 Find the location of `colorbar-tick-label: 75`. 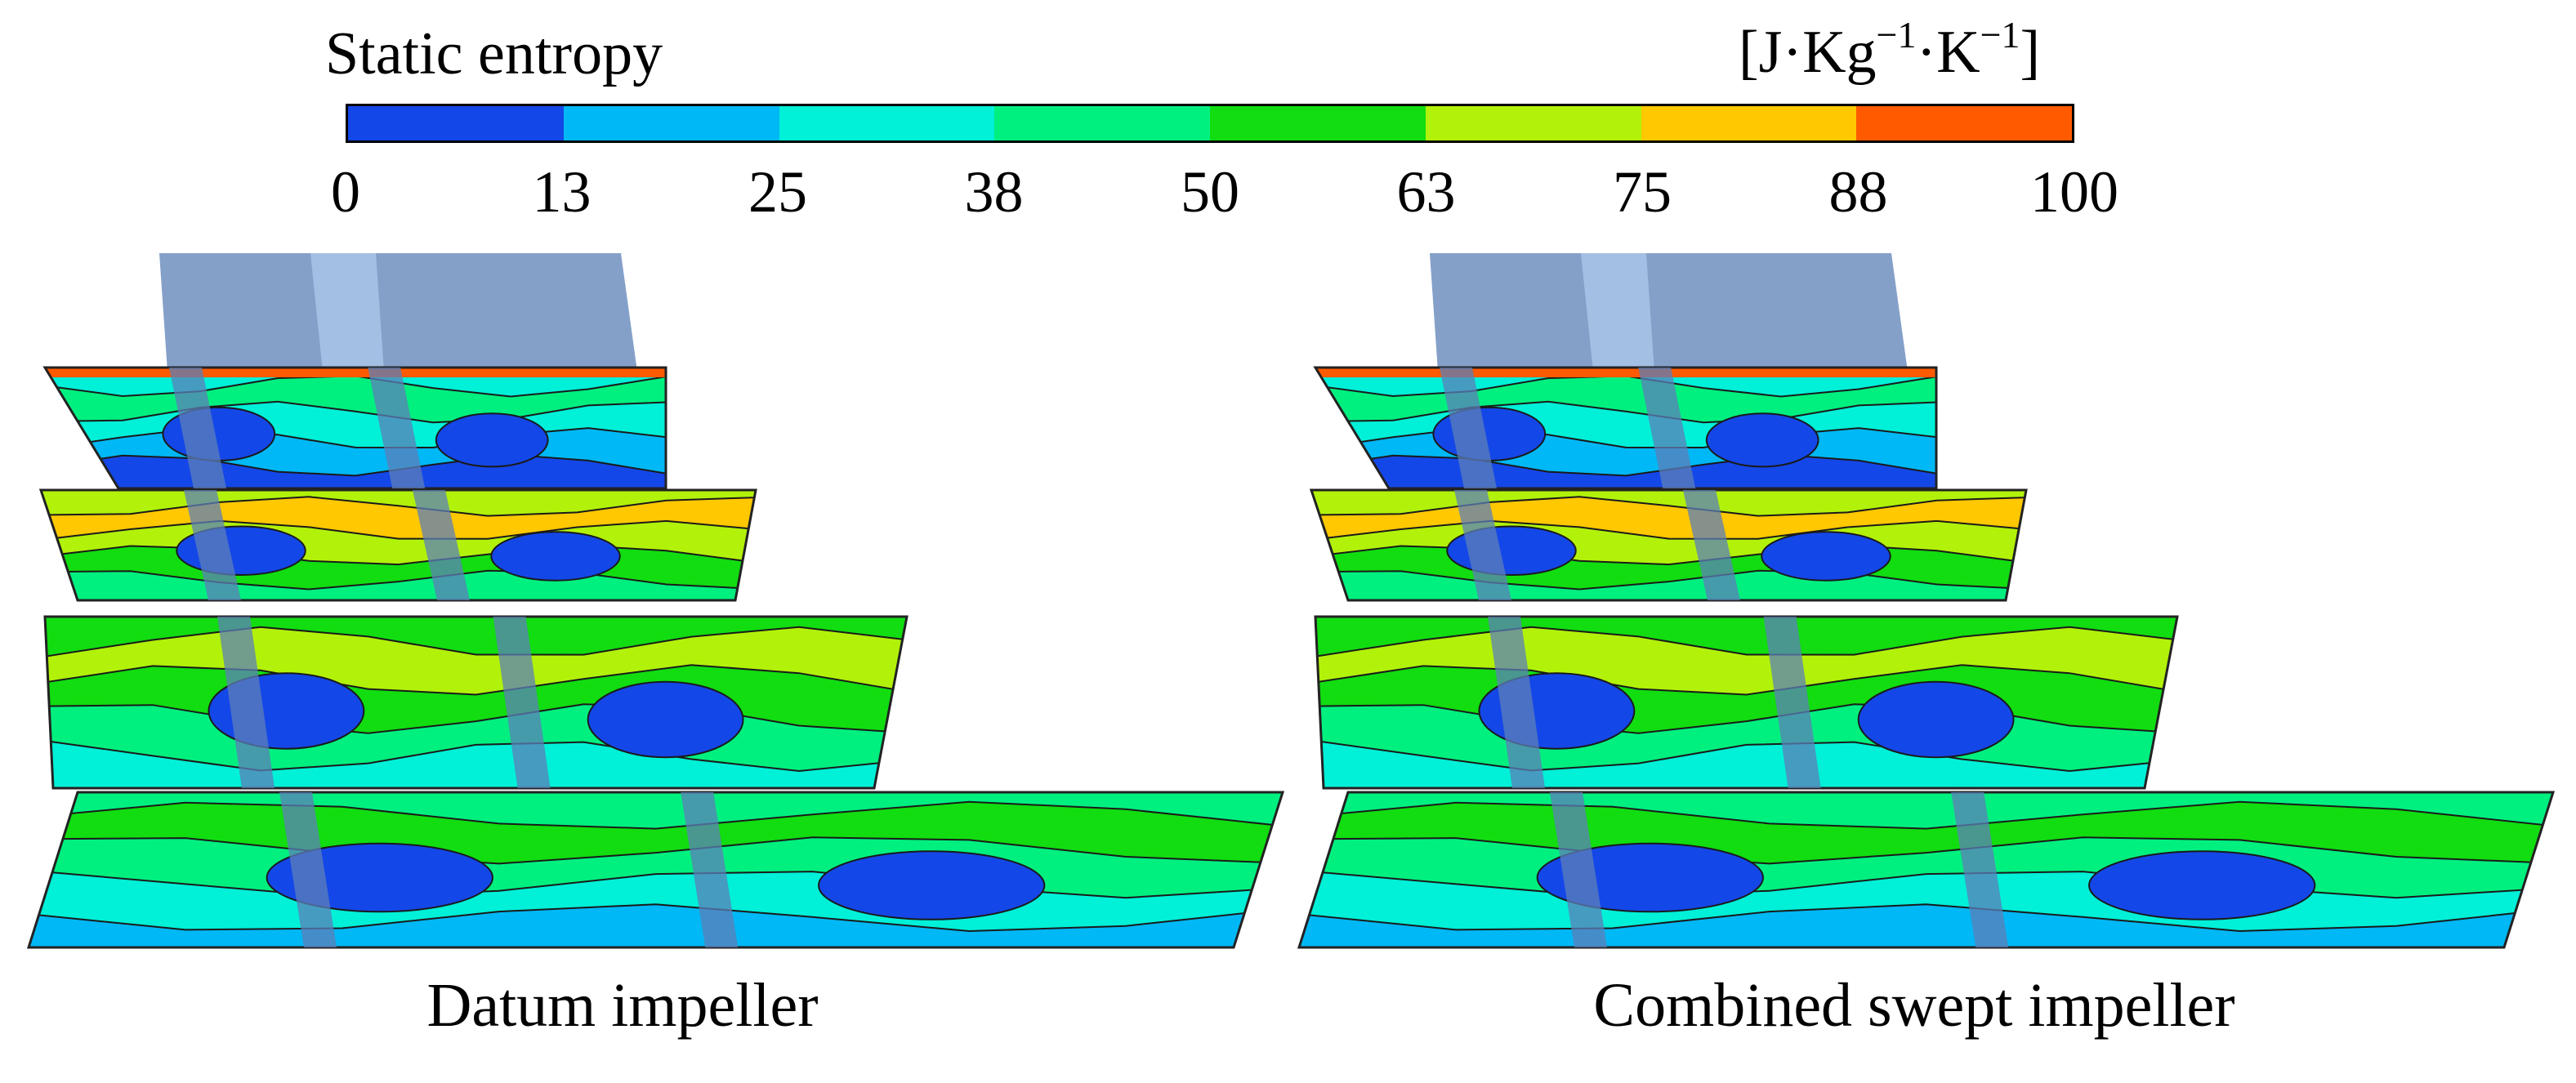

colorbar-tick-label: 75 is located at coordinates (1643, 192).